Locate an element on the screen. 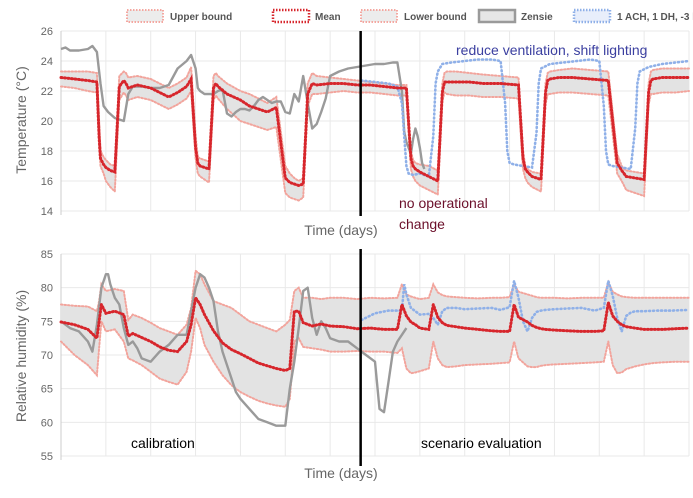  temperature-y-ticks: 14 16 18 20 22 24 26 is located at coordinates (47, 122).